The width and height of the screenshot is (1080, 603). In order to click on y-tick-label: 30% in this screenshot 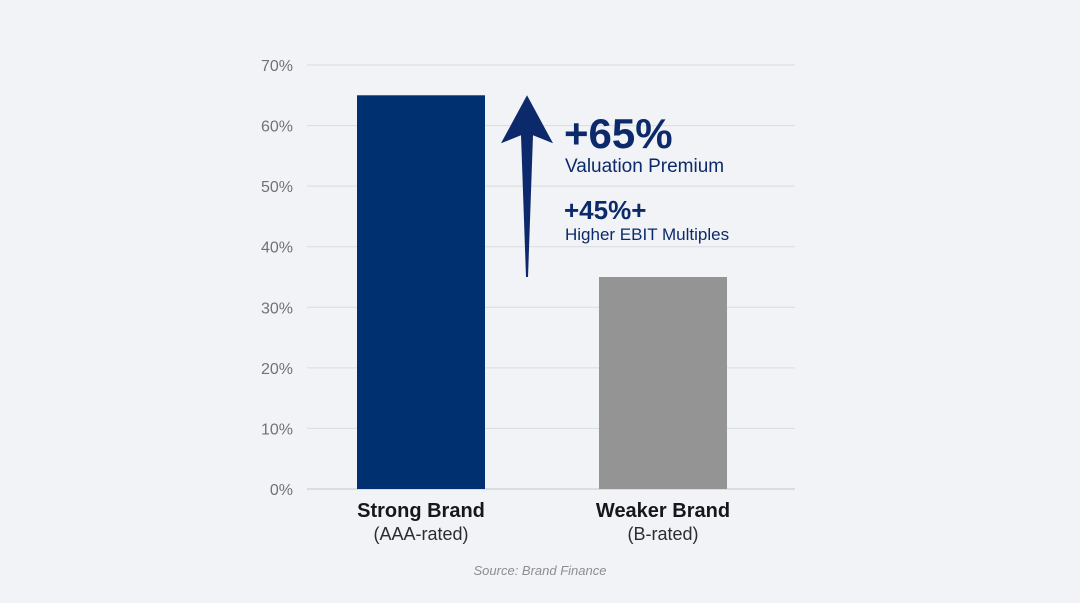, I will do `click(277, 308)`.